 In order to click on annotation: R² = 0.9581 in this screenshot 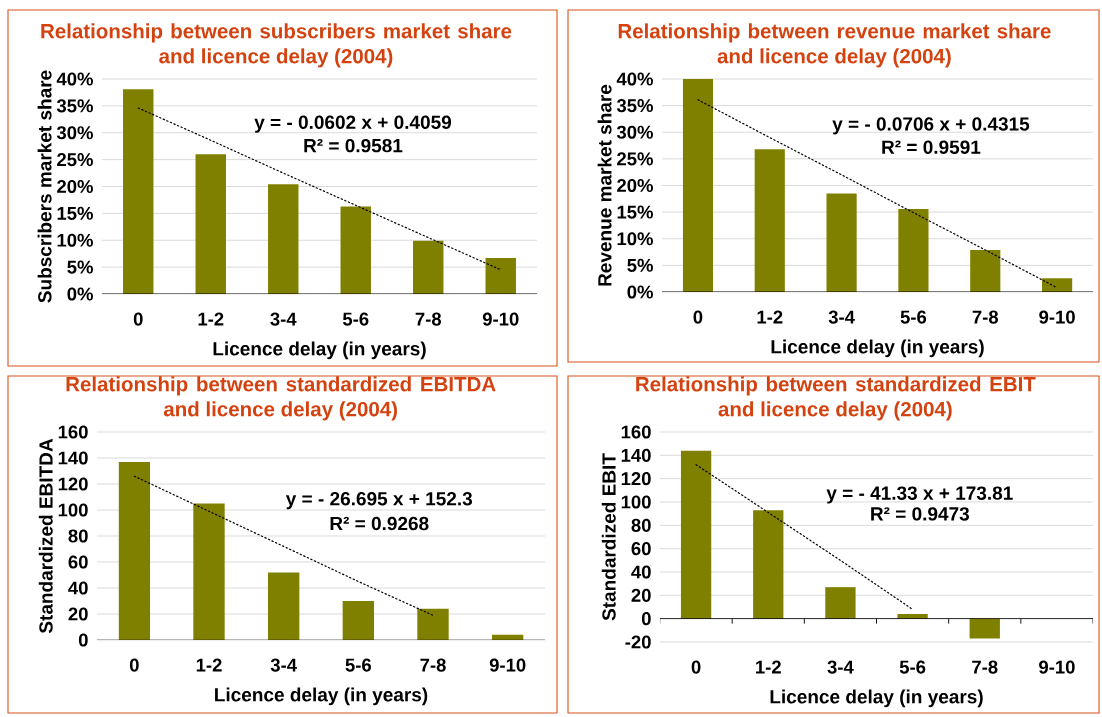, I will do `click(353, 145)`.